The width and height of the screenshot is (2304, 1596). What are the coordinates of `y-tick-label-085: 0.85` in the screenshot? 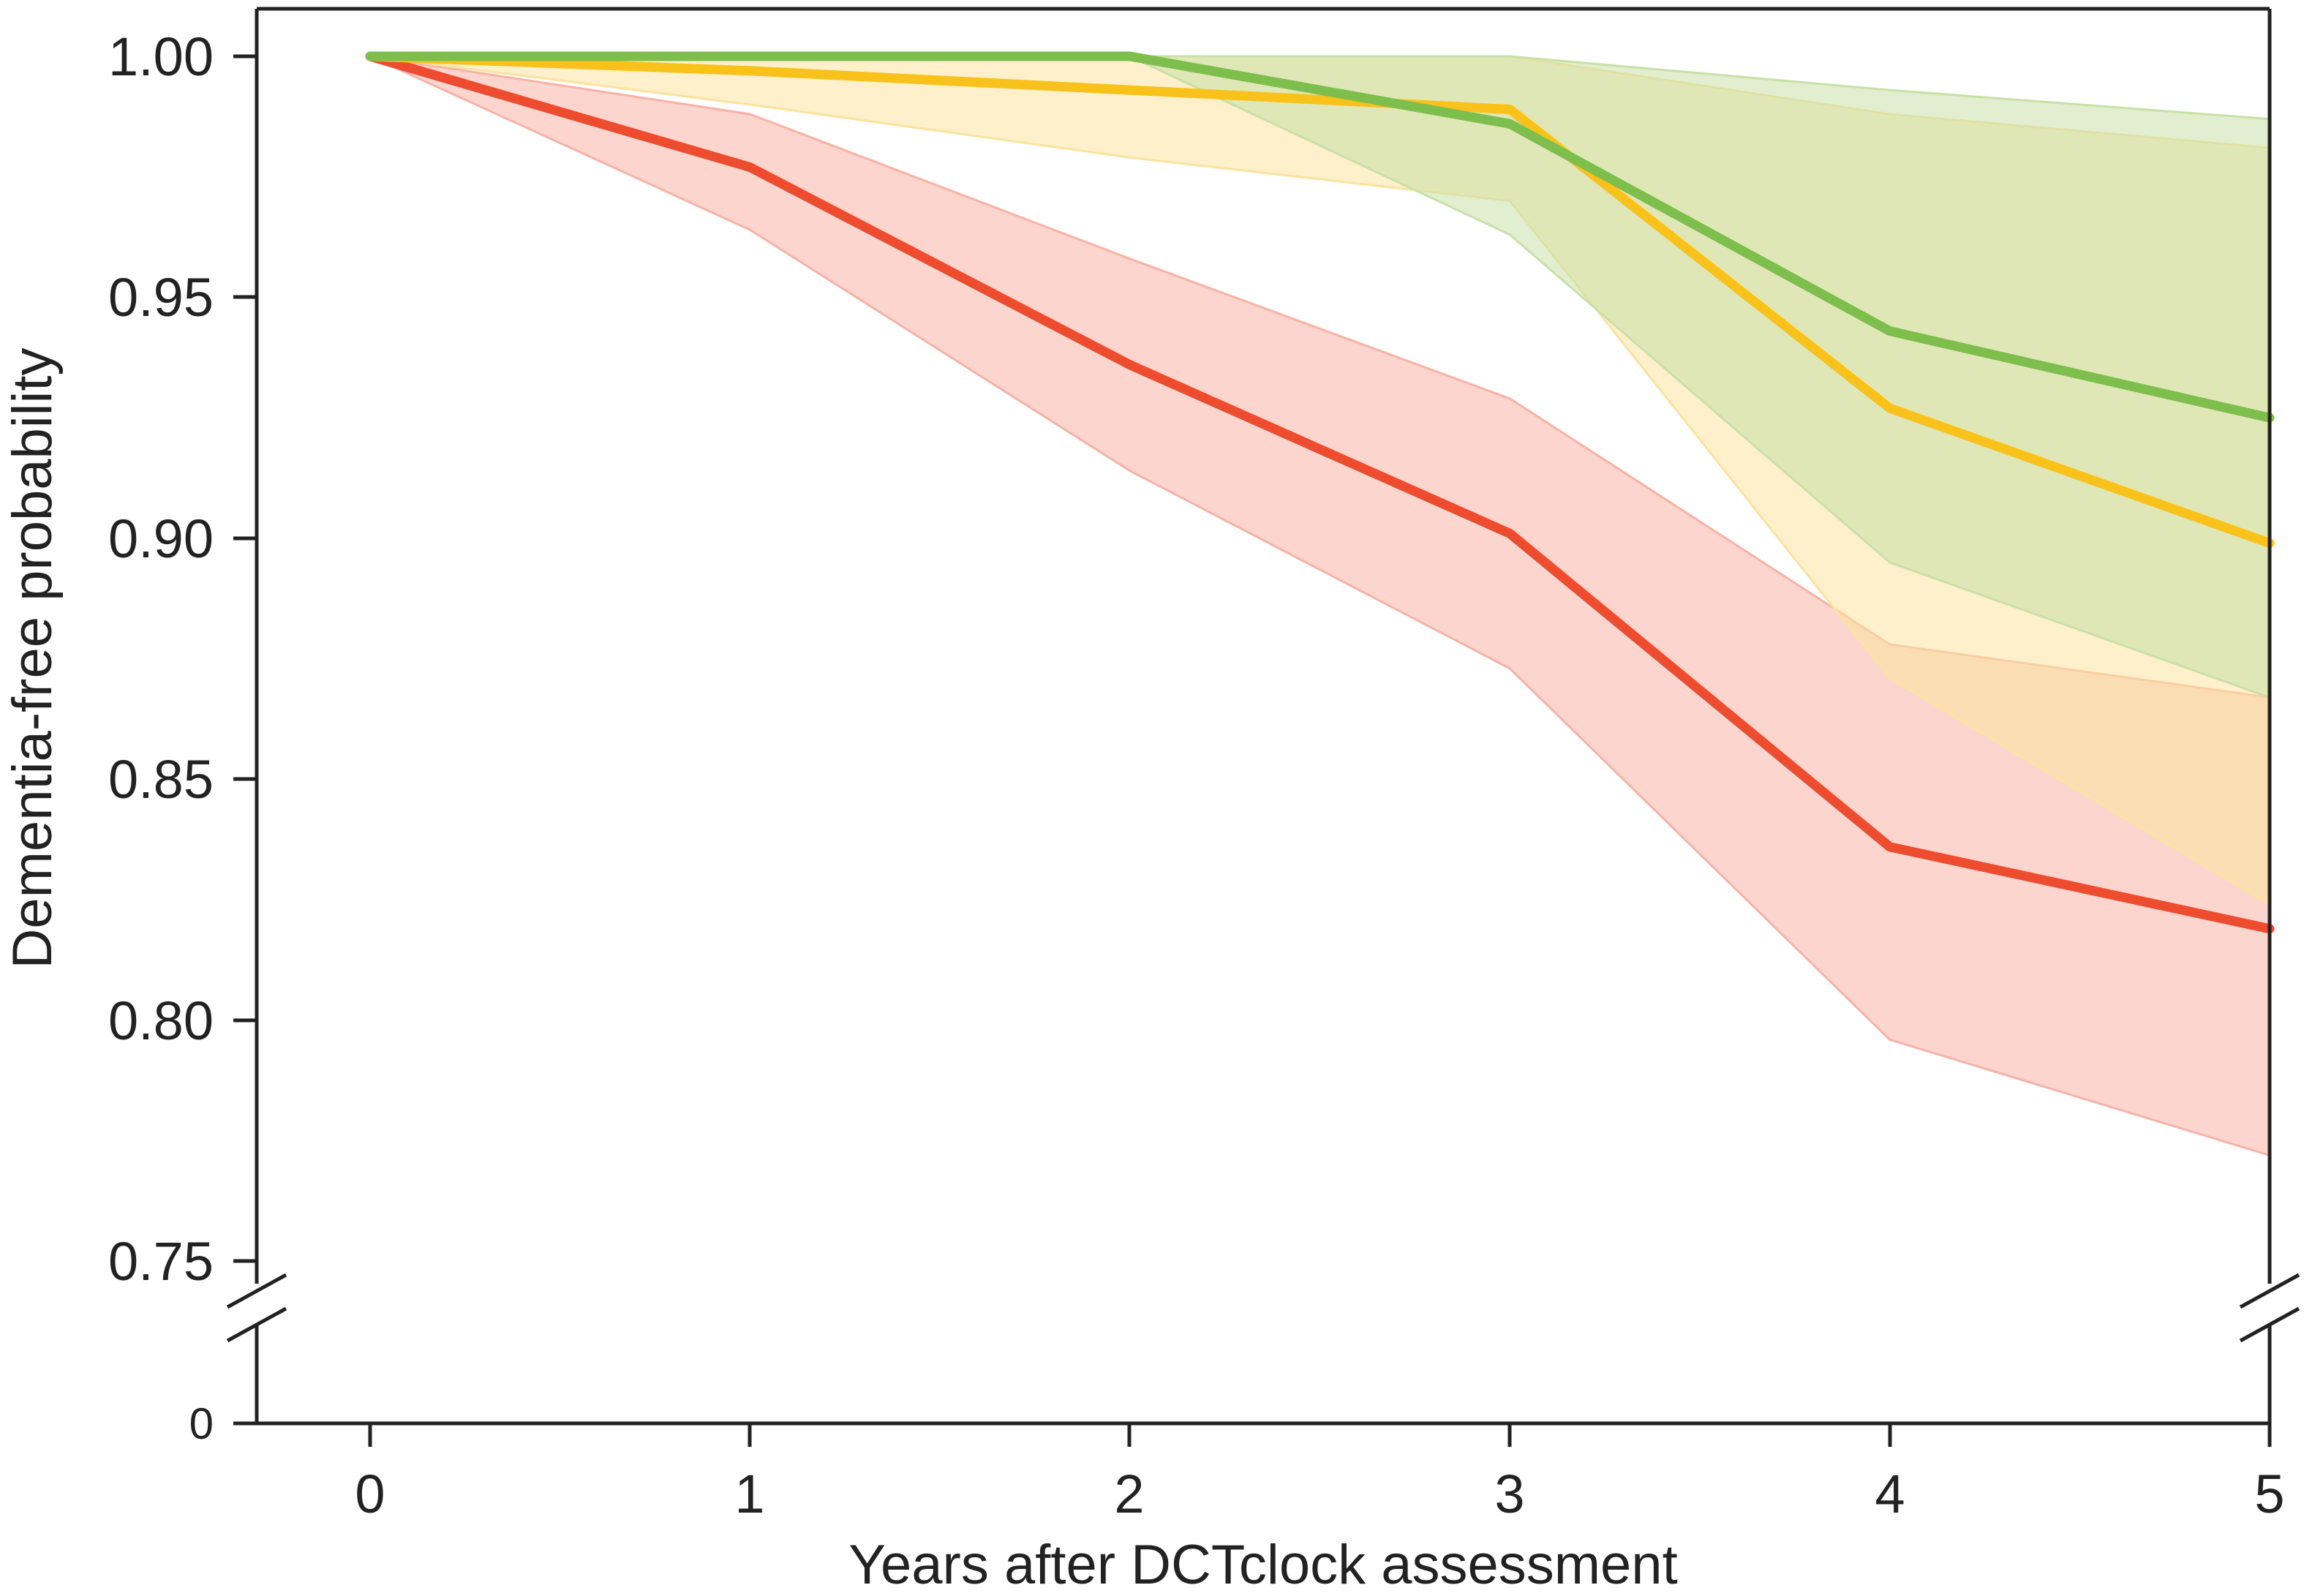 It's located at (161, 779).